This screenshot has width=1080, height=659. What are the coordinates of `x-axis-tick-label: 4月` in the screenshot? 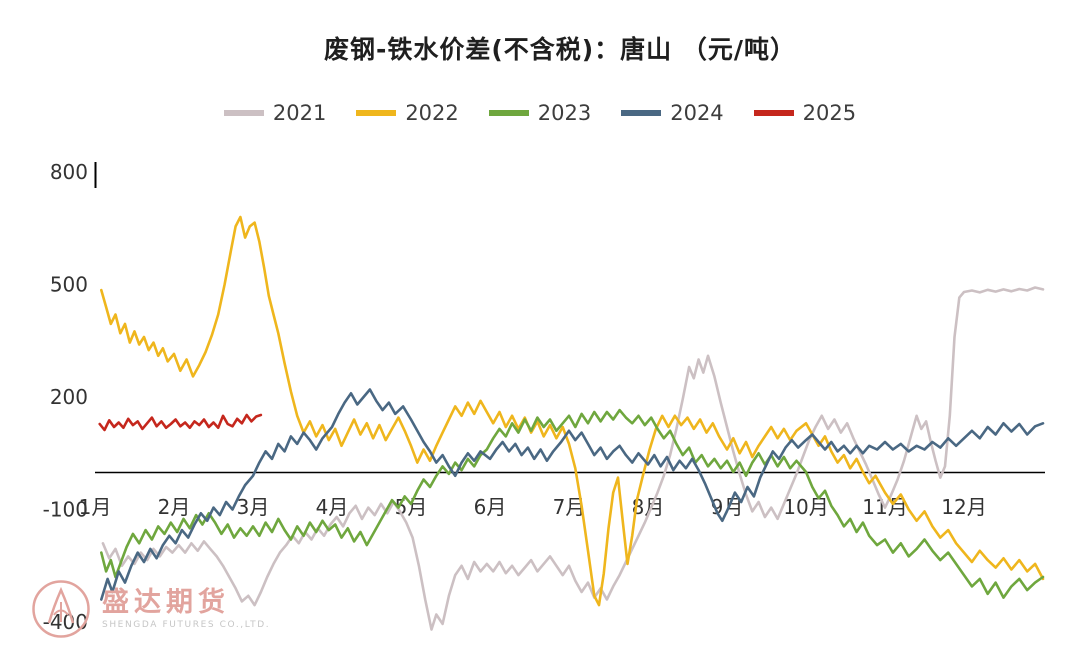 It's located at (332, 507).